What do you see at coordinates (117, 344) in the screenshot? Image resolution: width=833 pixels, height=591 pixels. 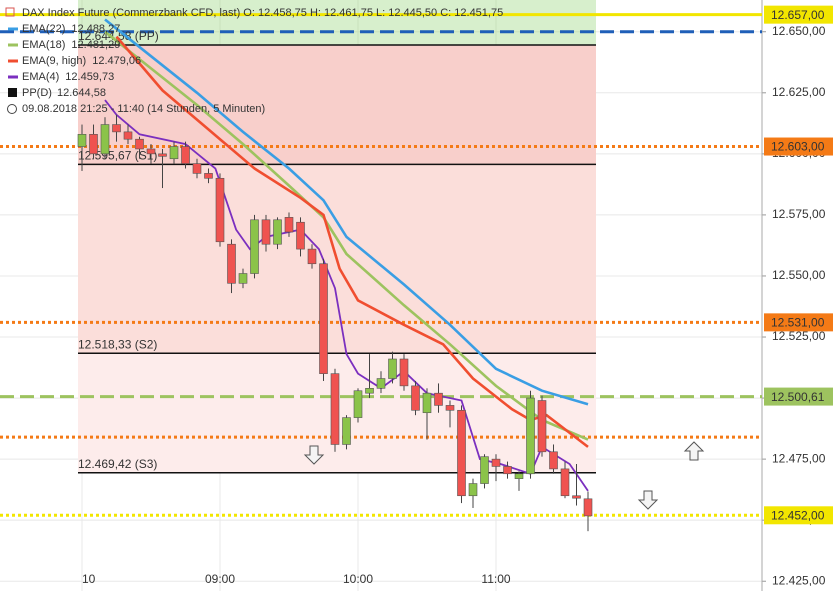 I see `pivot-label: 12.518,33 (S2)` at bounding box center [117, 344].